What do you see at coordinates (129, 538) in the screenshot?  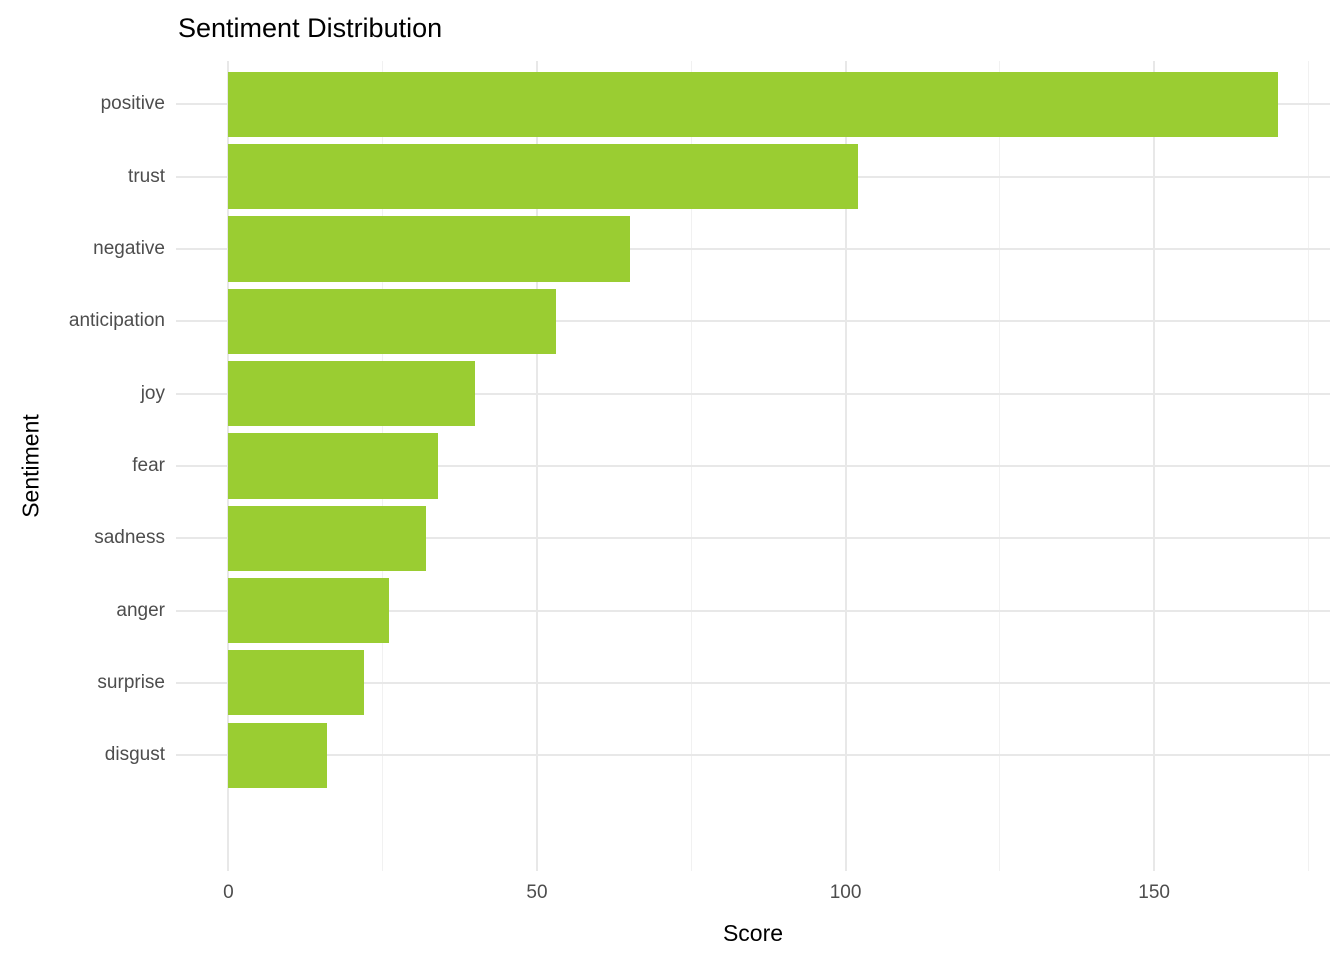 I see `y-tick-label-sadness: sadness` at bounding box center [129, 538].